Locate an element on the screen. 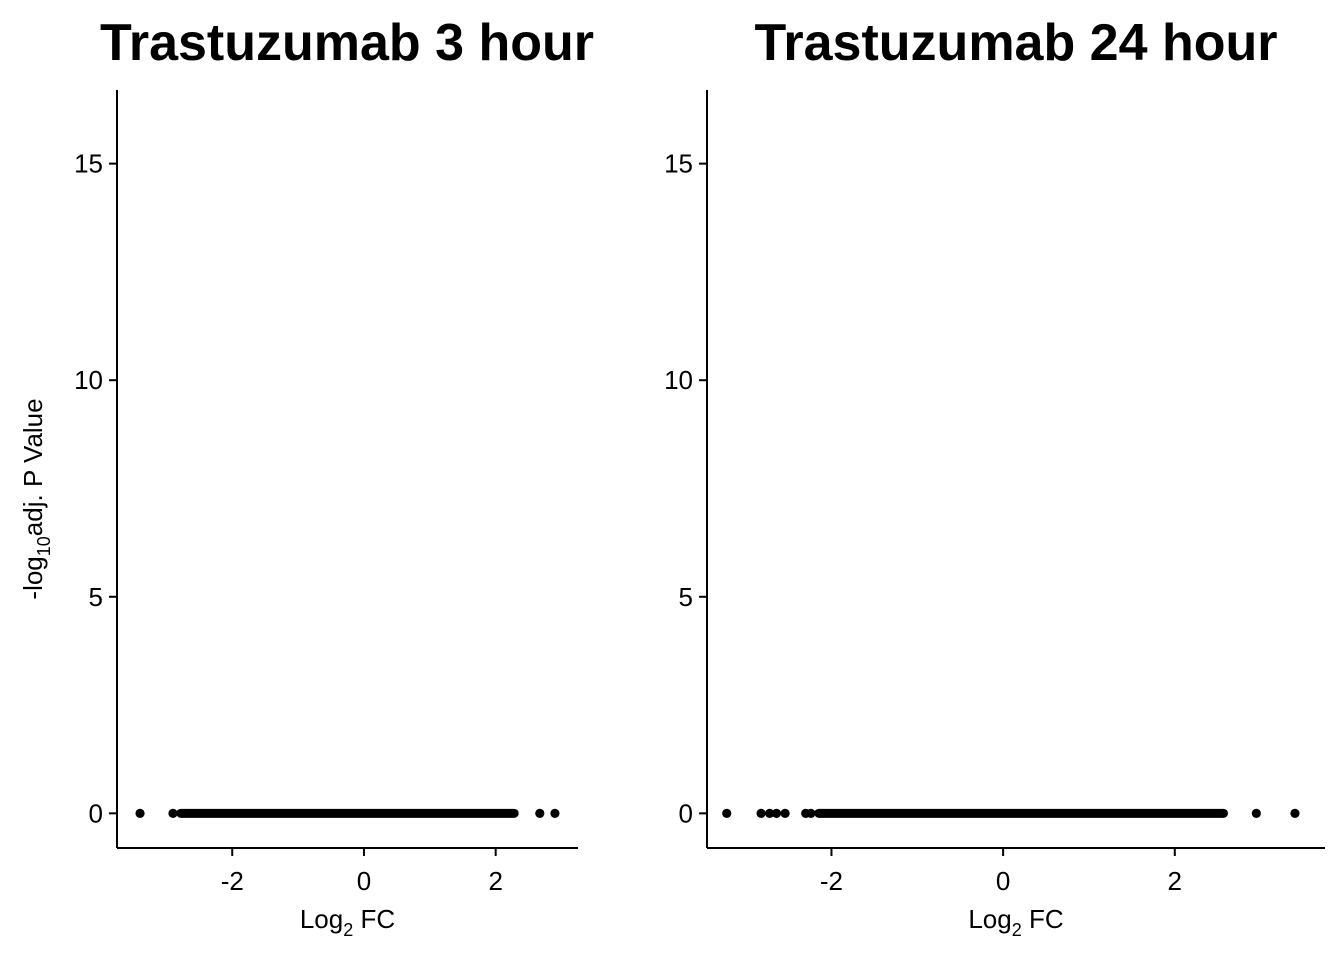 This screenshot has width=1344, height=960. y-axis-title-rest: adj. P Value is located at coordinates (33, 467).